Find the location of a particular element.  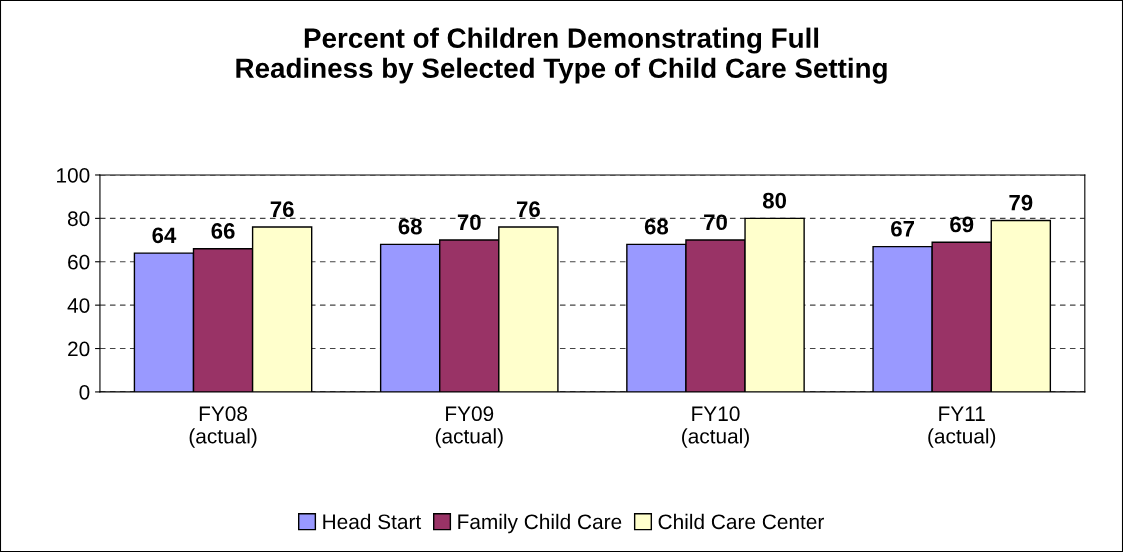

legend-label: Head Start is located at coordinates (372, 521).